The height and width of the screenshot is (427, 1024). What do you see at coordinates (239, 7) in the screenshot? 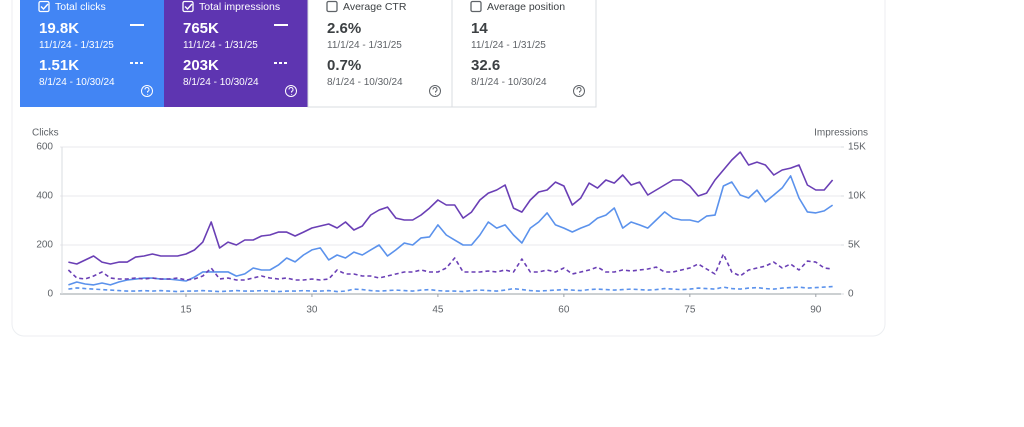
I see `card-label: Total impressions` at bounding box center [239, 7].